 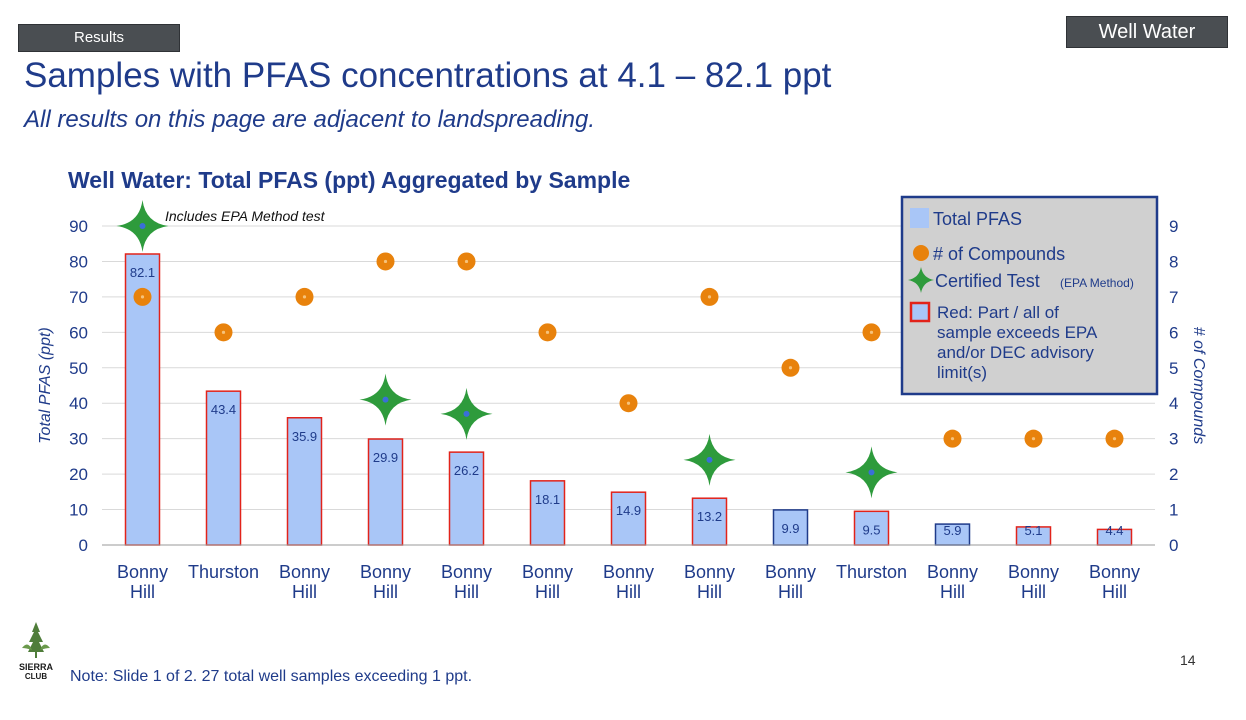 What do you see at coordinates (1173, 226) in the screenshot?
I see `y2-tick-label: 9` at bounding box center [1173, 226].